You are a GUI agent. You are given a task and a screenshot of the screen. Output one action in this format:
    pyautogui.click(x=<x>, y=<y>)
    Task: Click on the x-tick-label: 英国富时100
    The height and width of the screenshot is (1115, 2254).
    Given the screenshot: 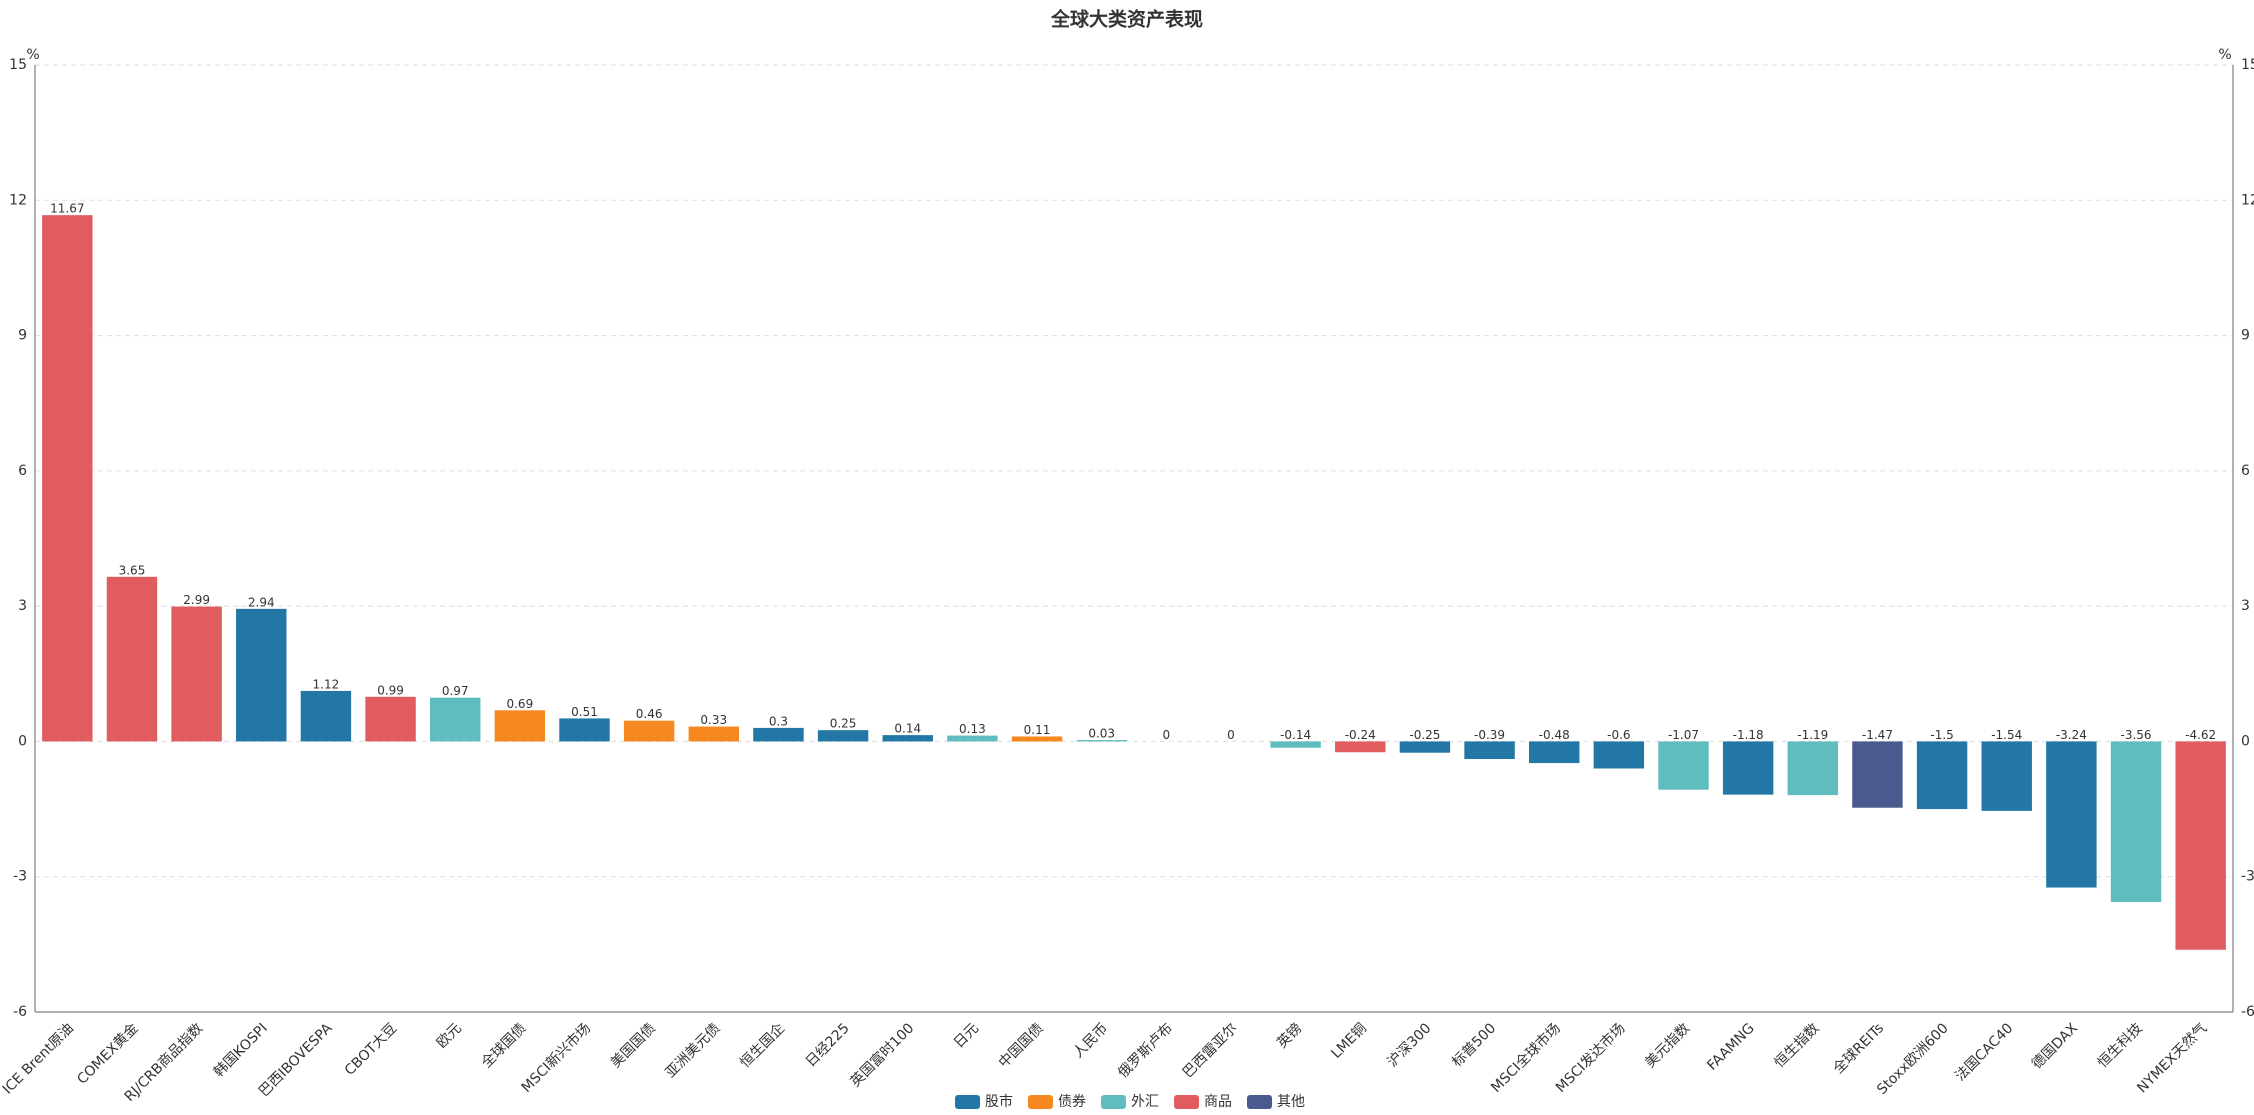 What is the action you would take?
    pyautogui.click(x=882, y=1055)
    